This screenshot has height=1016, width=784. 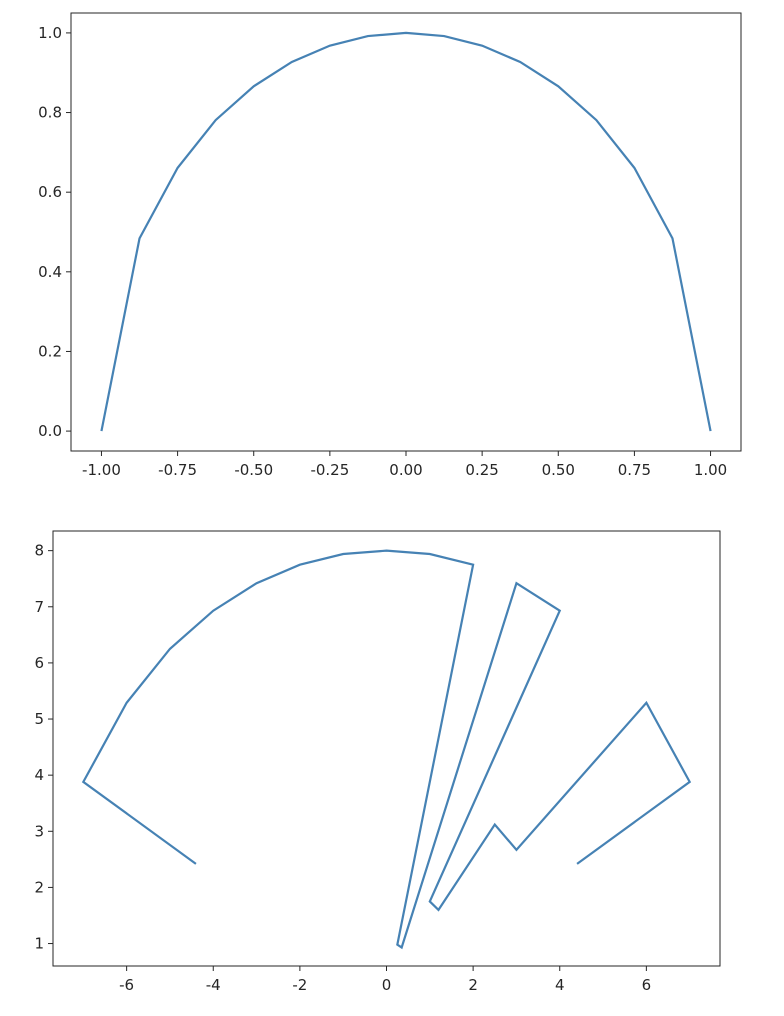 What do you see at coordinates (647, 985) in the screenshot?
I see `x-tick-label: 6` at bounding box center [647, 985].